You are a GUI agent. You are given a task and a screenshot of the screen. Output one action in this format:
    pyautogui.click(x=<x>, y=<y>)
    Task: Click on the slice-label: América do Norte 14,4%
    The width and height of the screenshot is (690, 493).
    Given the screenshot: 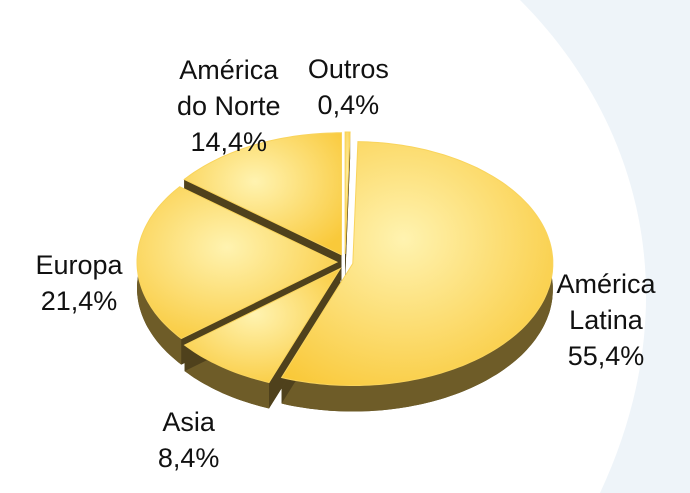 What is the action you would take?
    pyautogui.click(x=229, y=106)
    